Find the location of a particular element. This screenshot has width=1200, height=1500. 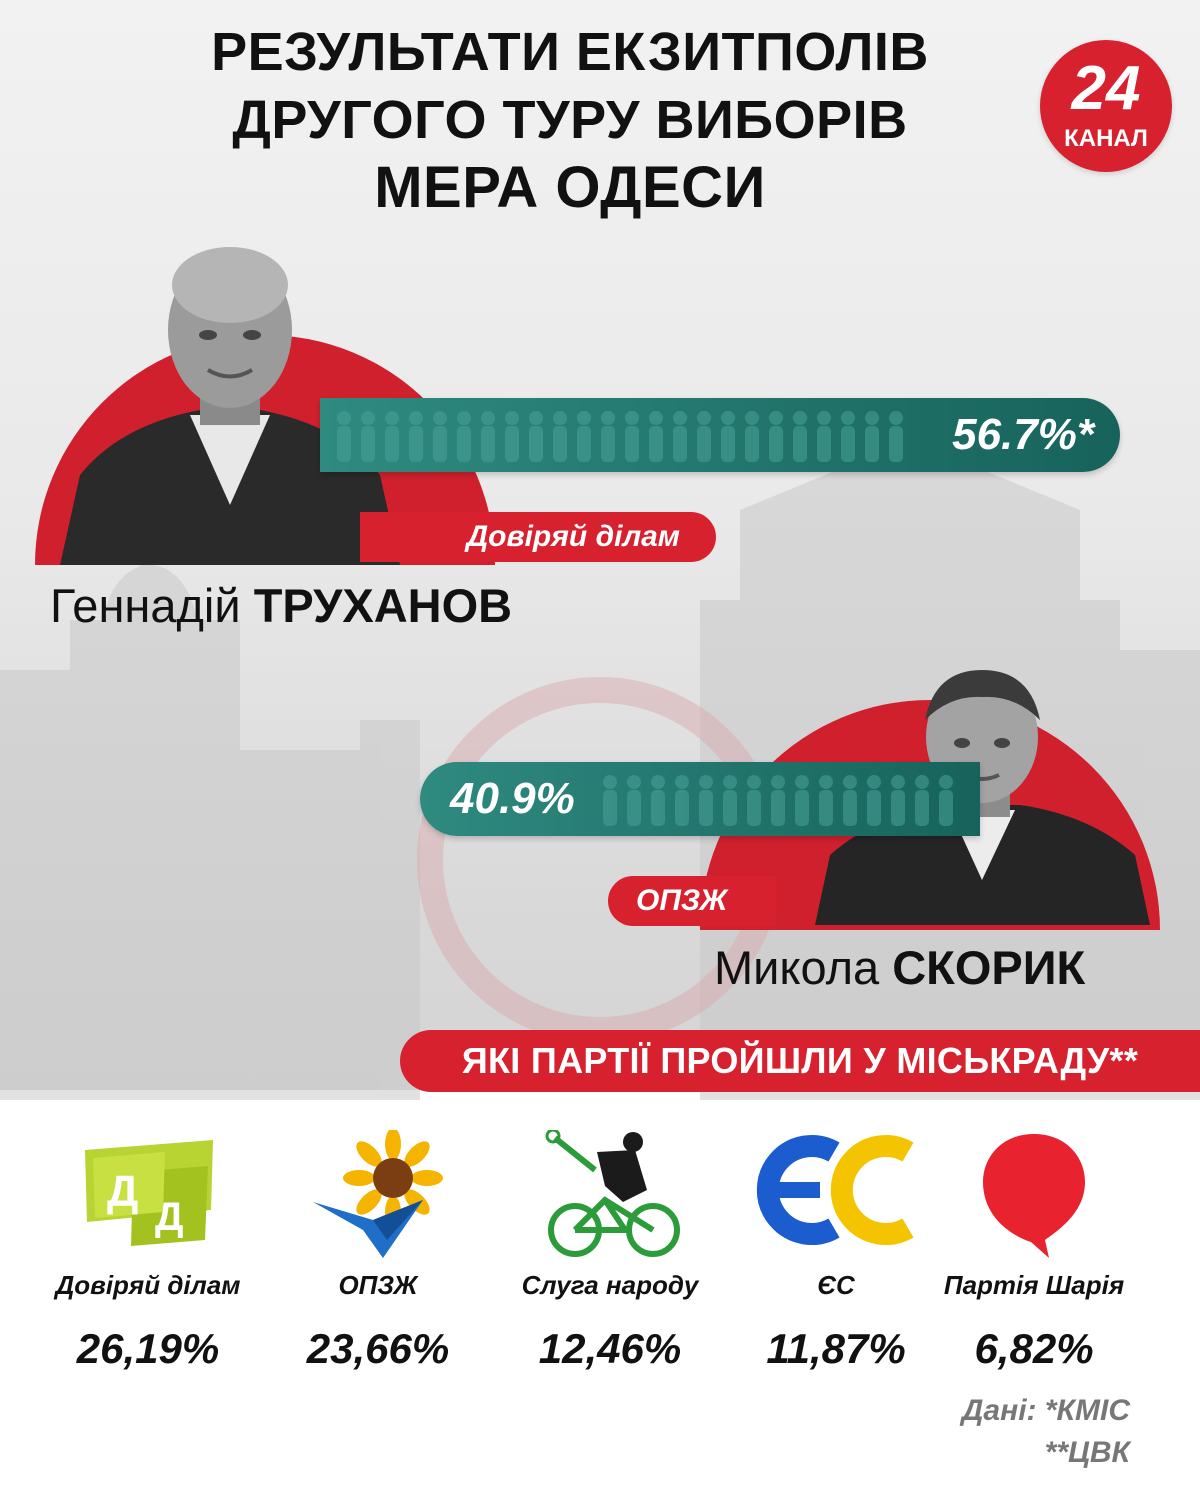

party-percent: 23,66% is located at coordinates (378, 1348).